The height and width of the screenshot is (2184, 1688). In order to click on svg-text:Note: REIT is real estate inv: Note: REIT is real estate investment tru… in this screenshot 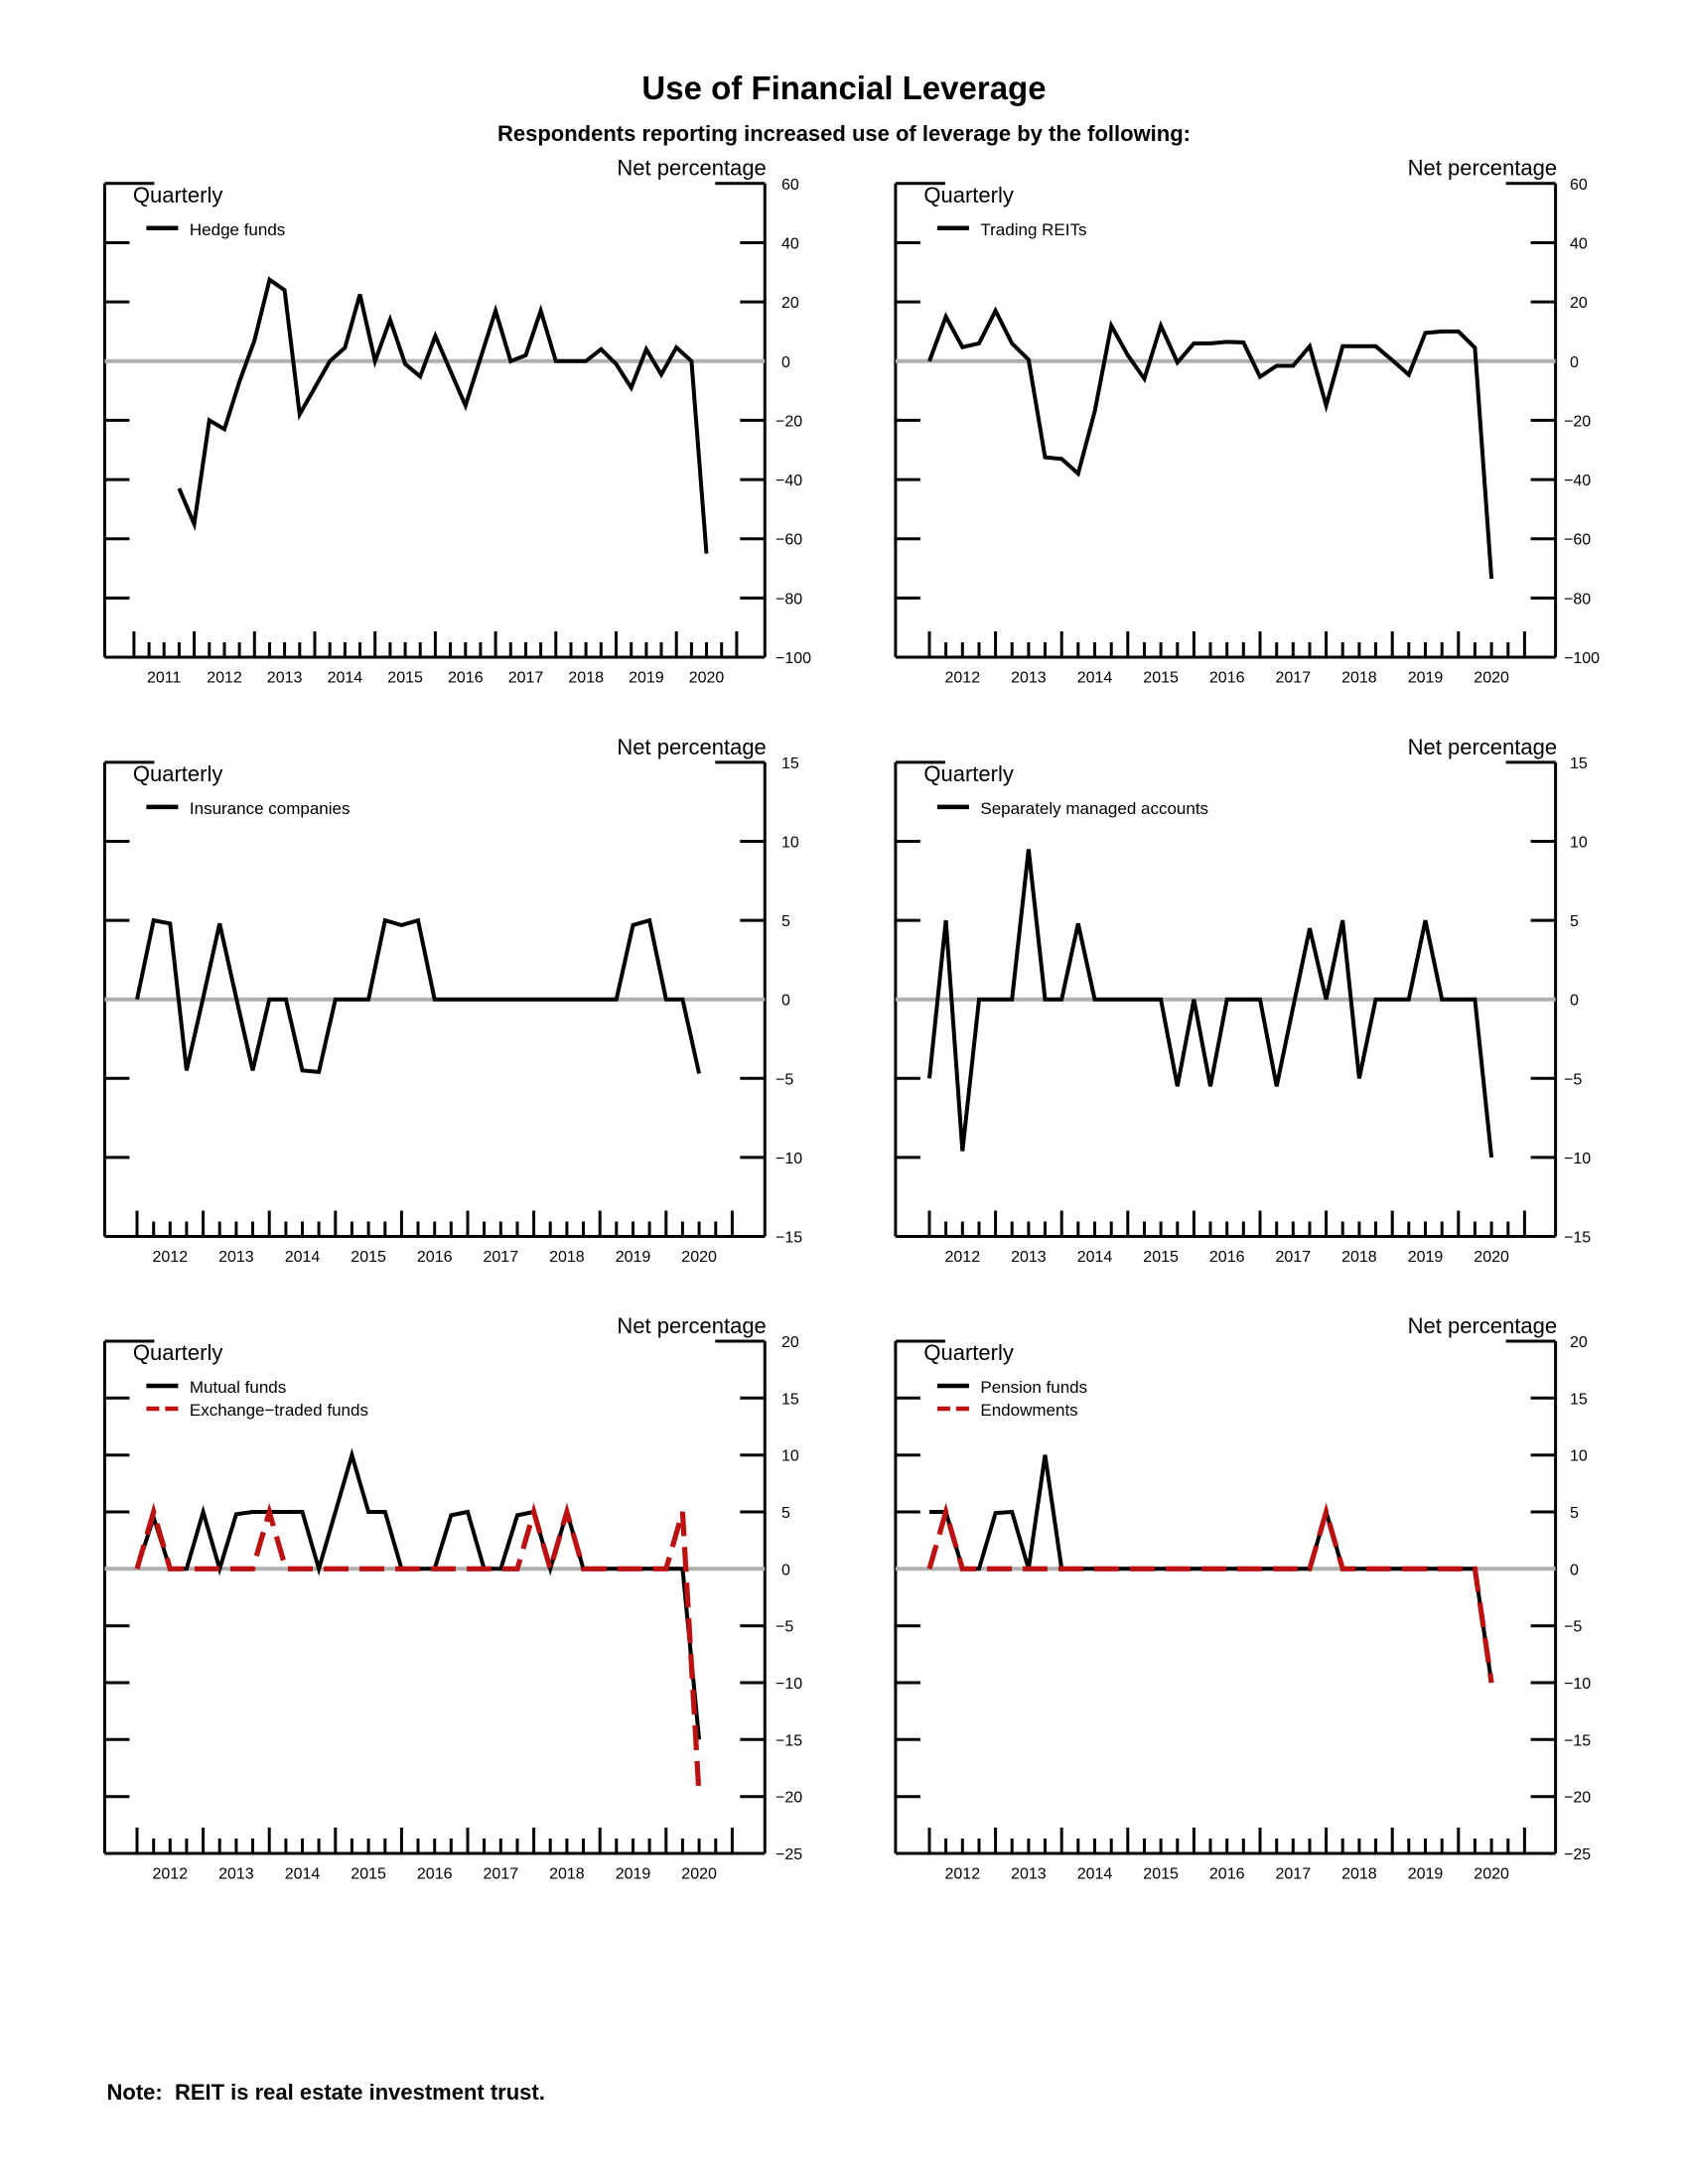, I will do `click(326, 2092)`.